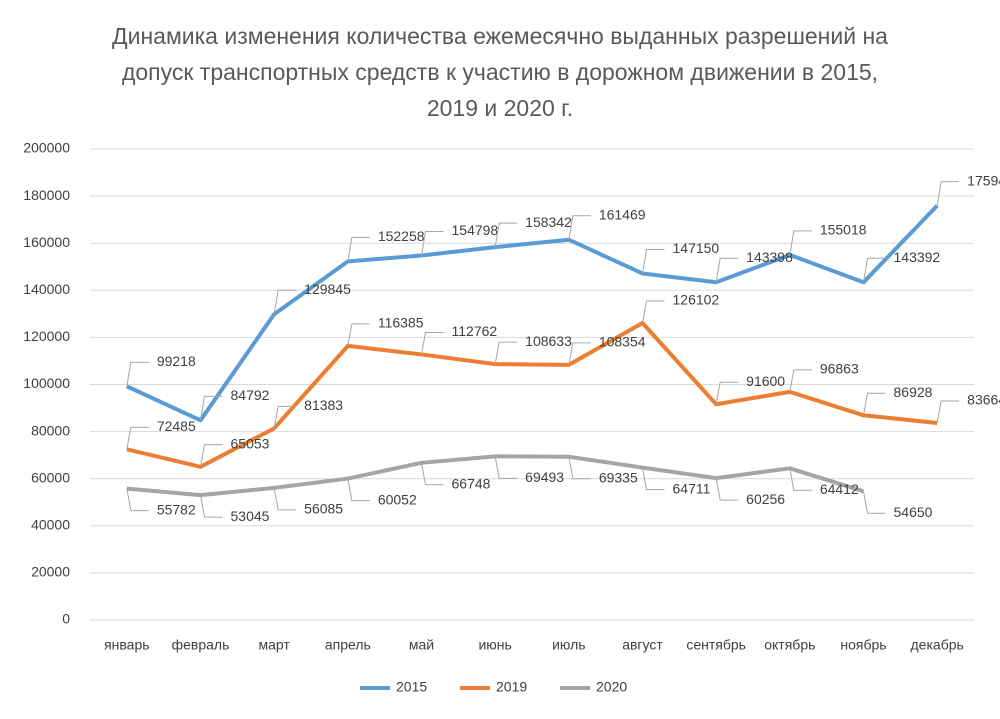 The image size is (1000, 719). Describe the element at coordinates (622, 342) in the screenshot. I see `data-label: 108354` at that location.